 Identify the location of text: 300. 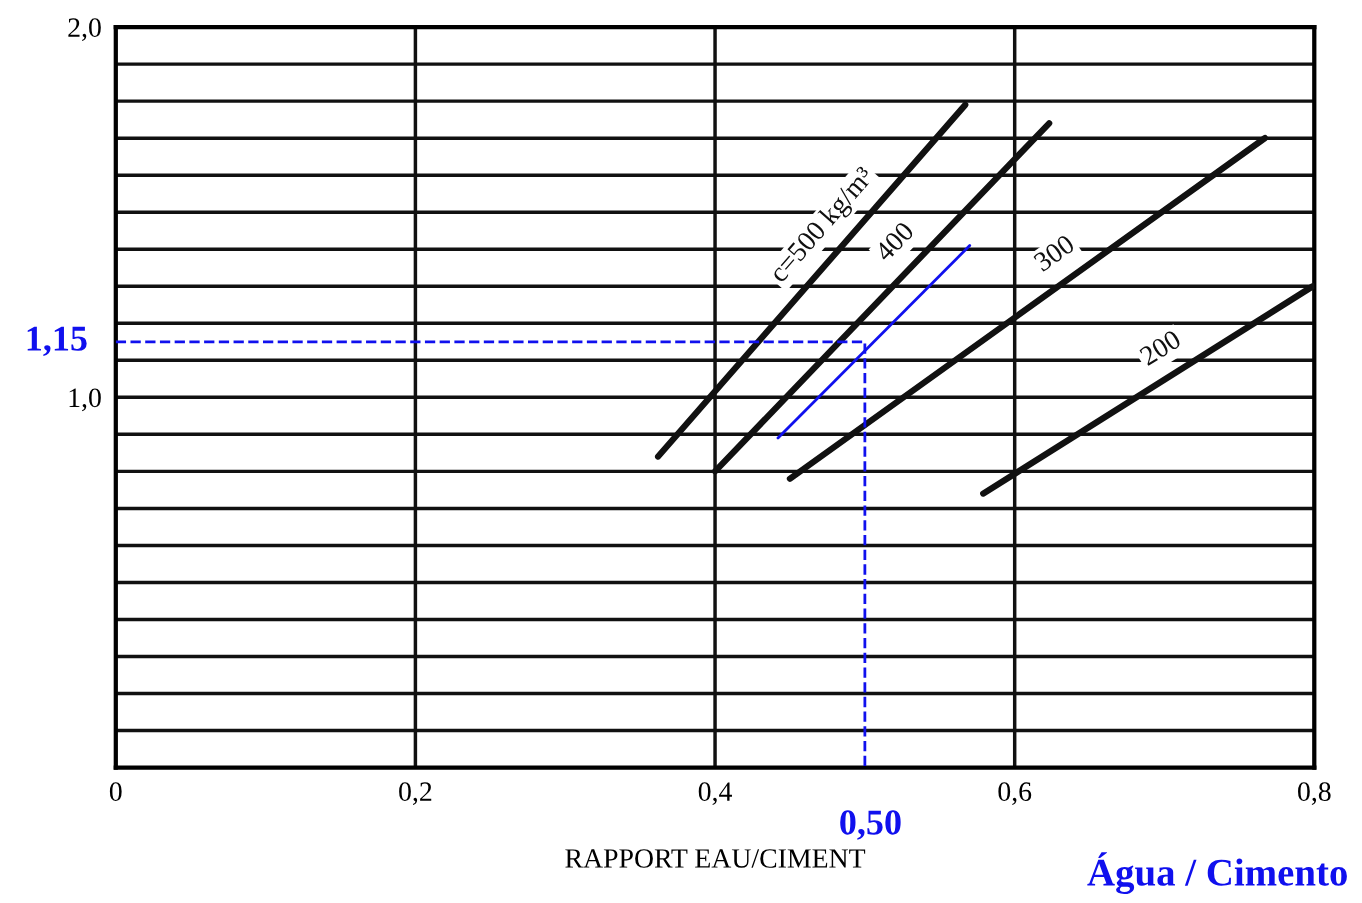
(1054, 252).